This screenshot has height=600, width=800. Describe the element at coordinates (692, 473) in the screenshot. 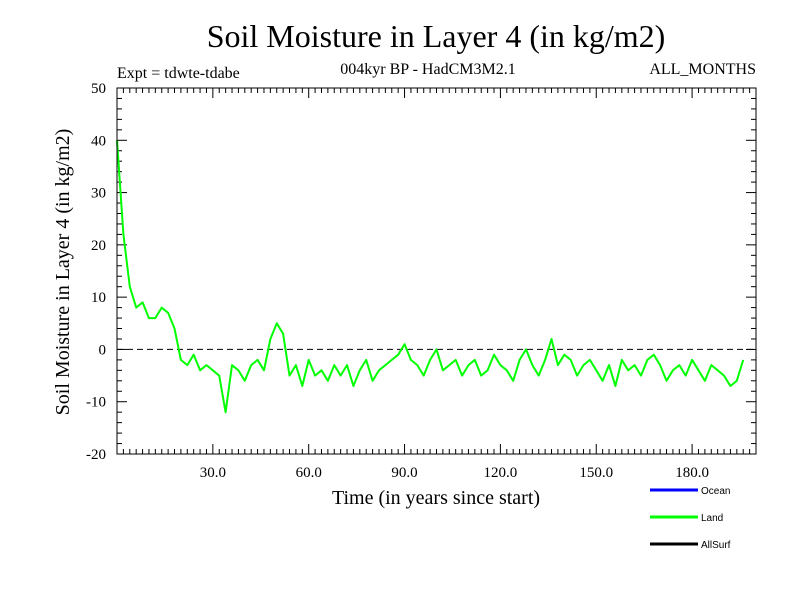

I see `x-tick-label: 180.0` at that location.